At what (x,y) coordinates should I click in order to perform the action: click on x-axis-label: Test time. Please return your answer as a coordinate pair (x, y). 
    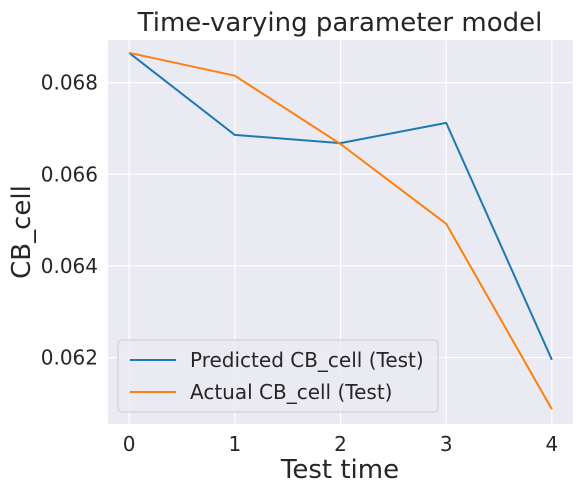
    Looking at the image, I should click on (339, 470).